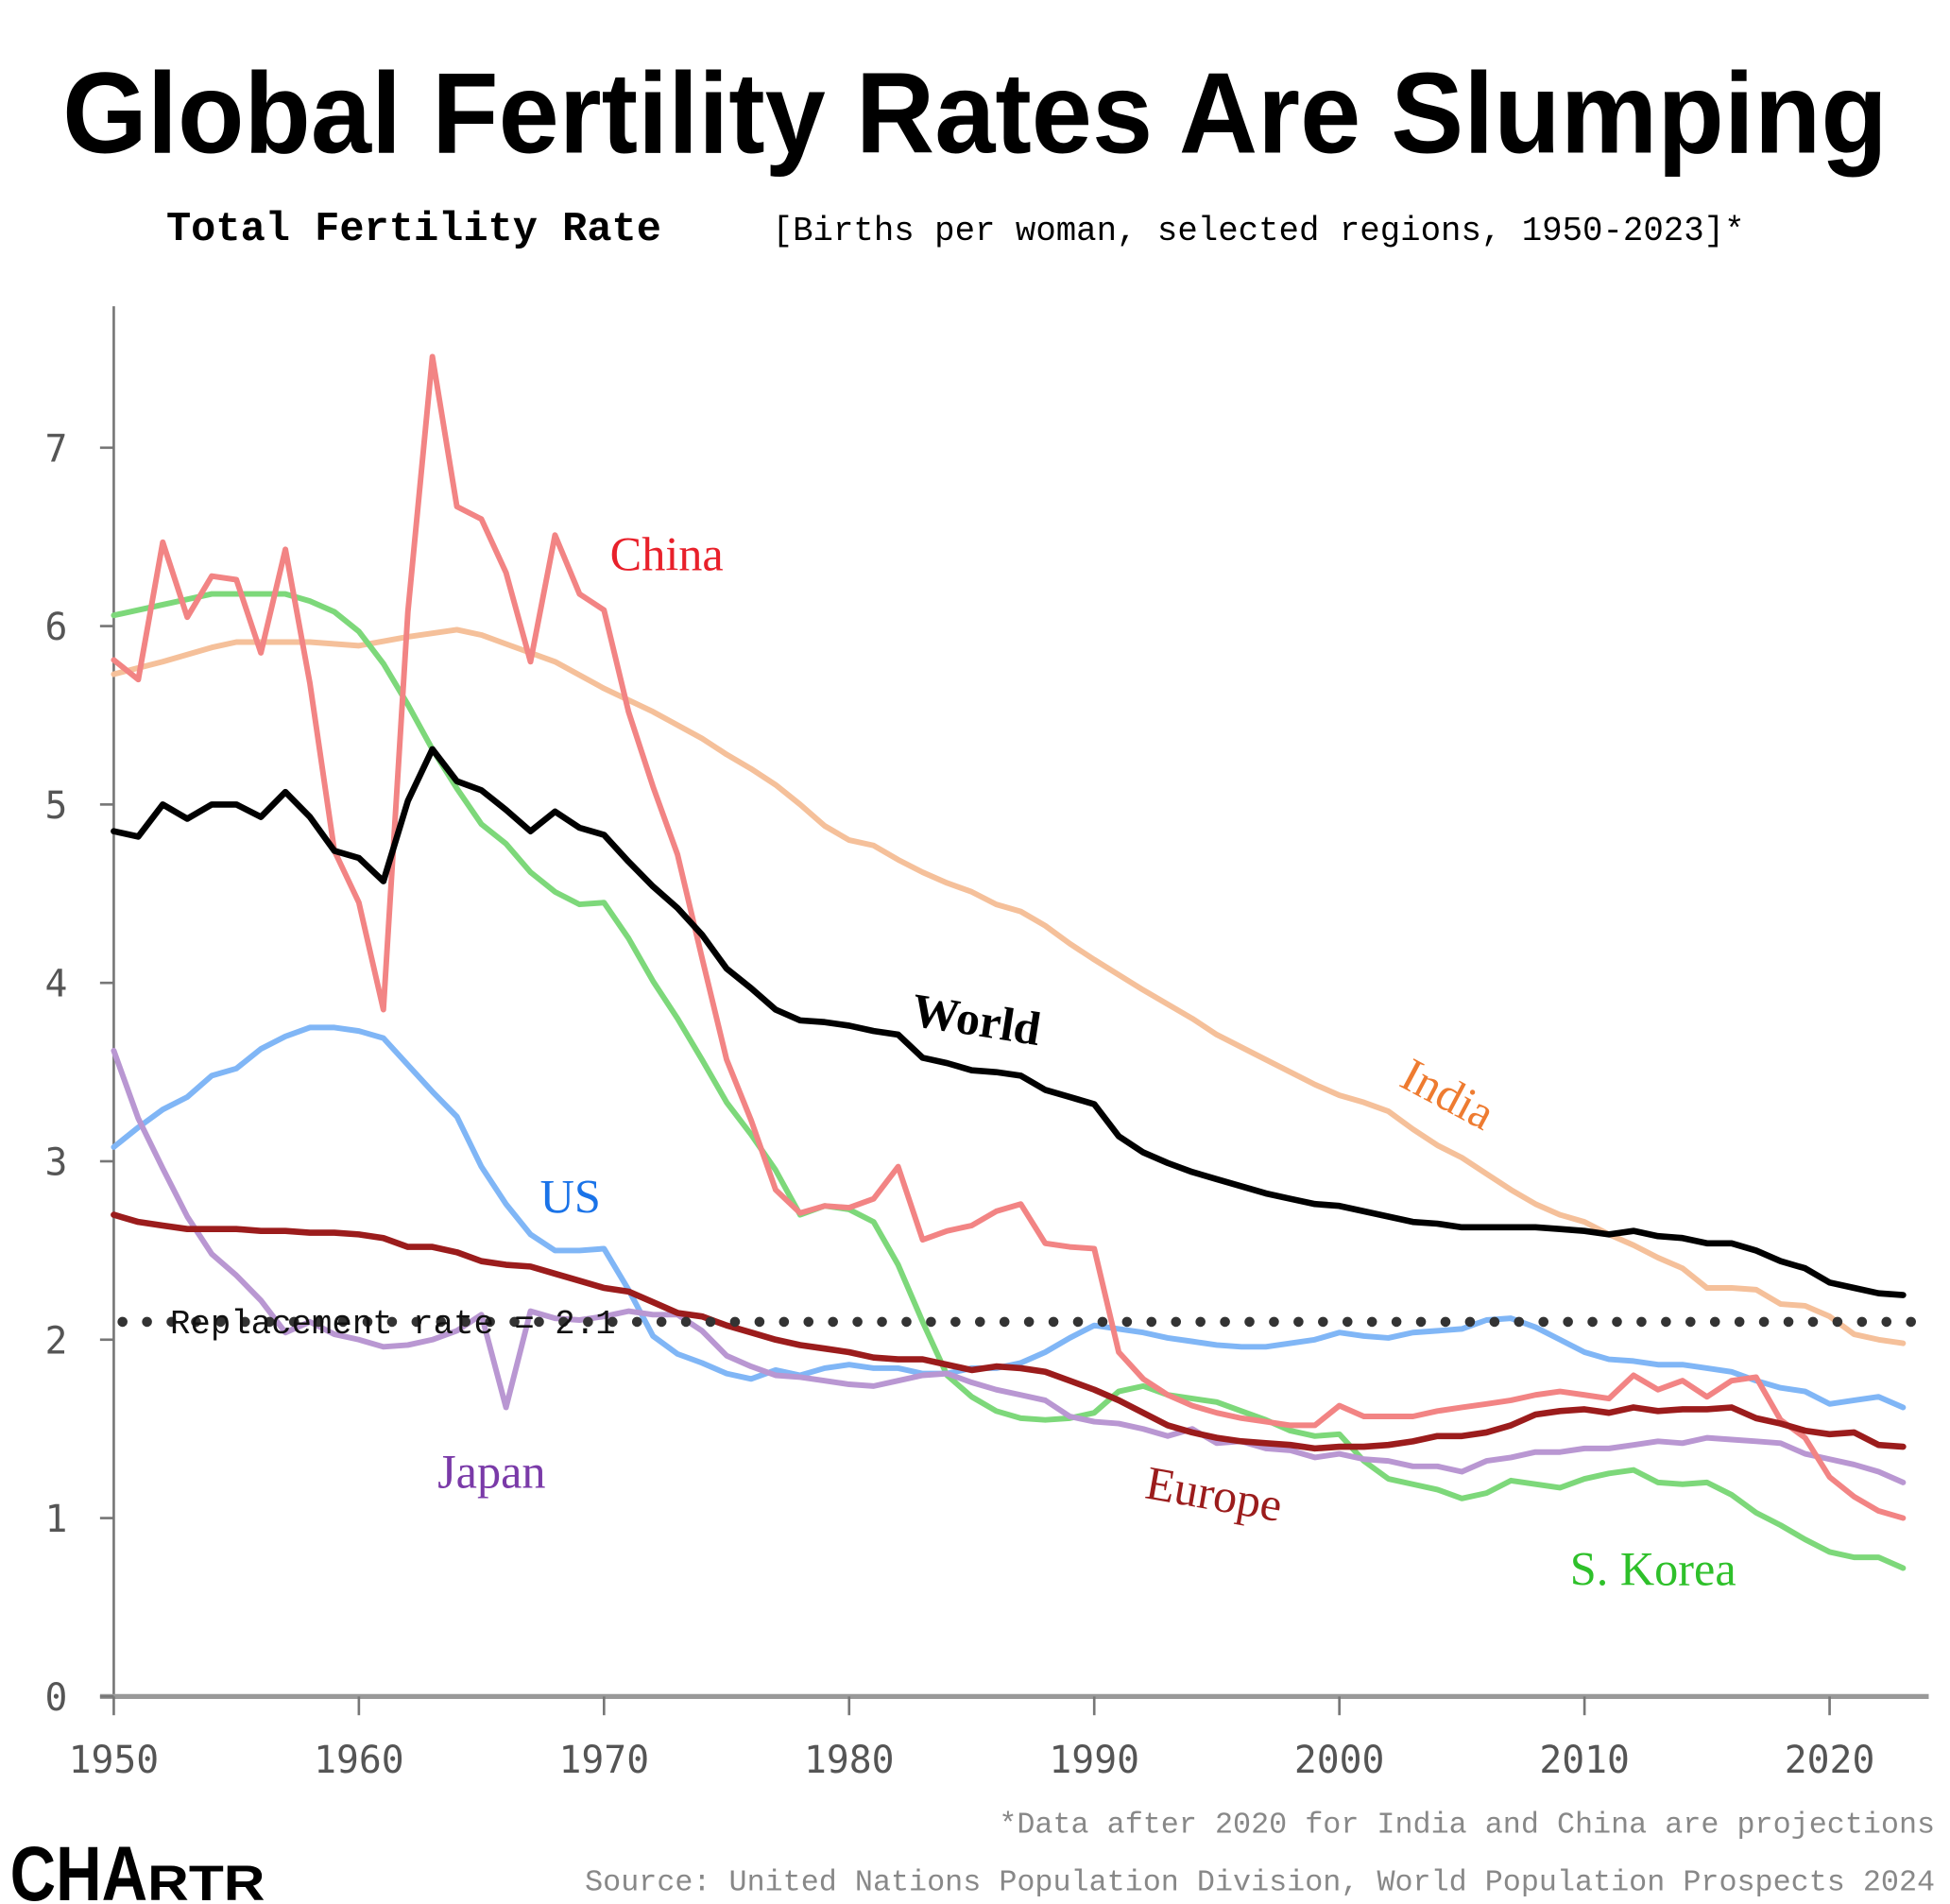 Image resolution: width=1950 pixels, height=1904 pixels. What do you see at coordinates (604, 1761) in the screenshot?
I see `x-tick-label: 1970` at bounding box center [604, 1761].